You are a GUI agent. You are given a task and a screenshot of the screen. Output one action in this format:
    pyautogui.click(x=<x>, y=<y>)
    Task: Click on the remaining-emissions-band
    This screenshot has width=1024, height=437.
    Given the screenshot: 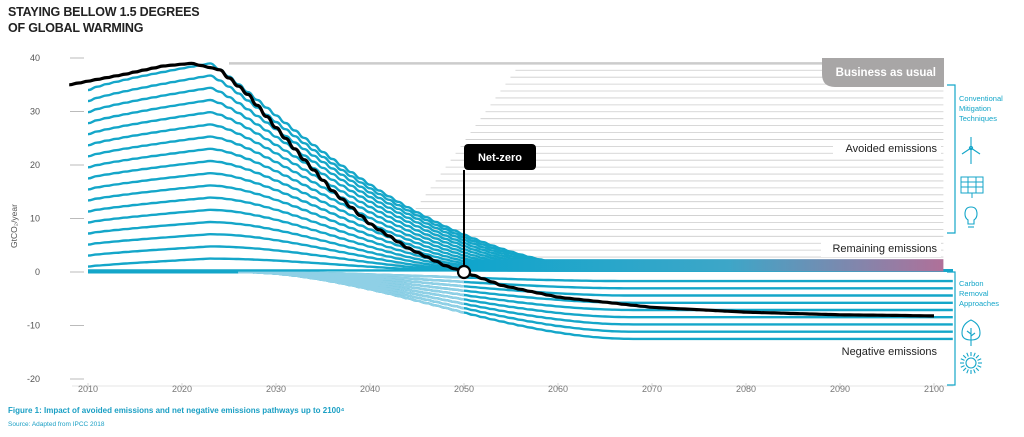 What is the action you would take?
    pyautogui.click(x=704, y=265)
    